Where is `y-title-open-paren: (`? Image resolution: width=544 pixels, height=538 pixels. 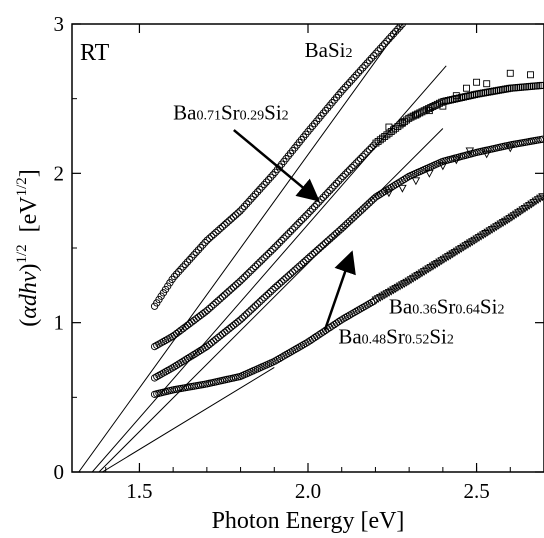 y-title-open-paren: ( is located at coordinates (29, 323).